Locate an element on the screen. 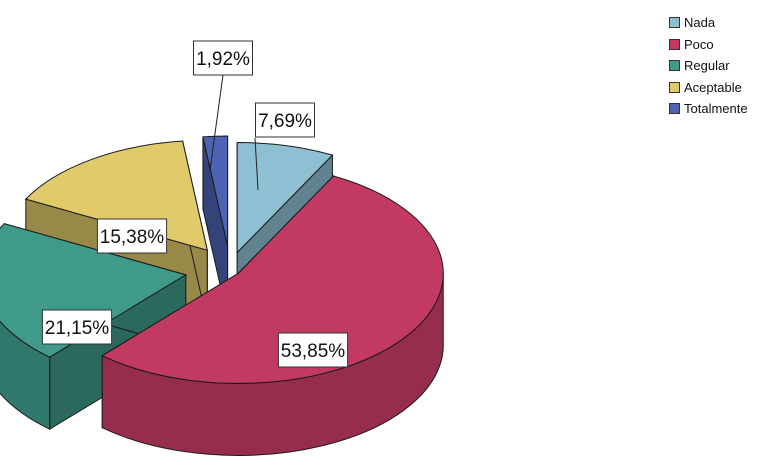 The width and height of the screenshot is (759, 470). legend-item-nada: Nada is located at coordinates (708, 23).